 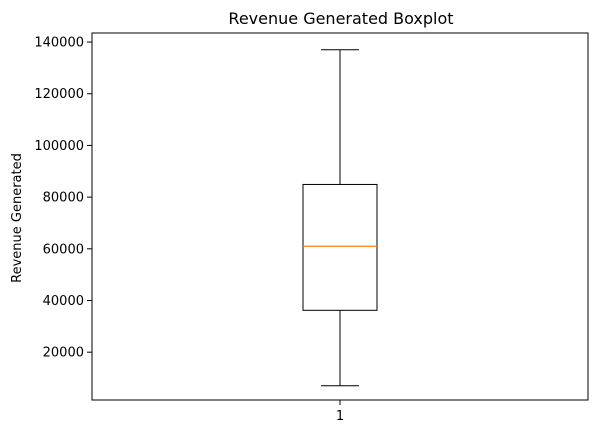 I want to click on y-tick-label: 100000, so click(x=59, y=146).